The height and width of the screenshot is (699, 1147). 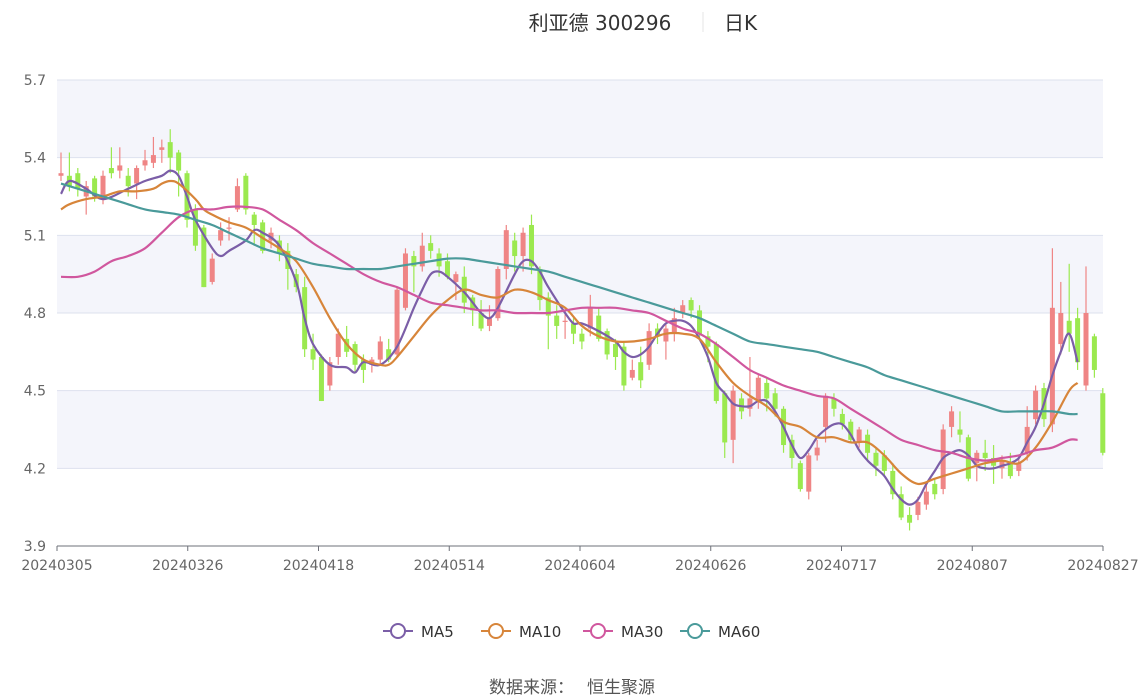 I want to click on x-tick-label: 20240626, so click(x=710, y=566).